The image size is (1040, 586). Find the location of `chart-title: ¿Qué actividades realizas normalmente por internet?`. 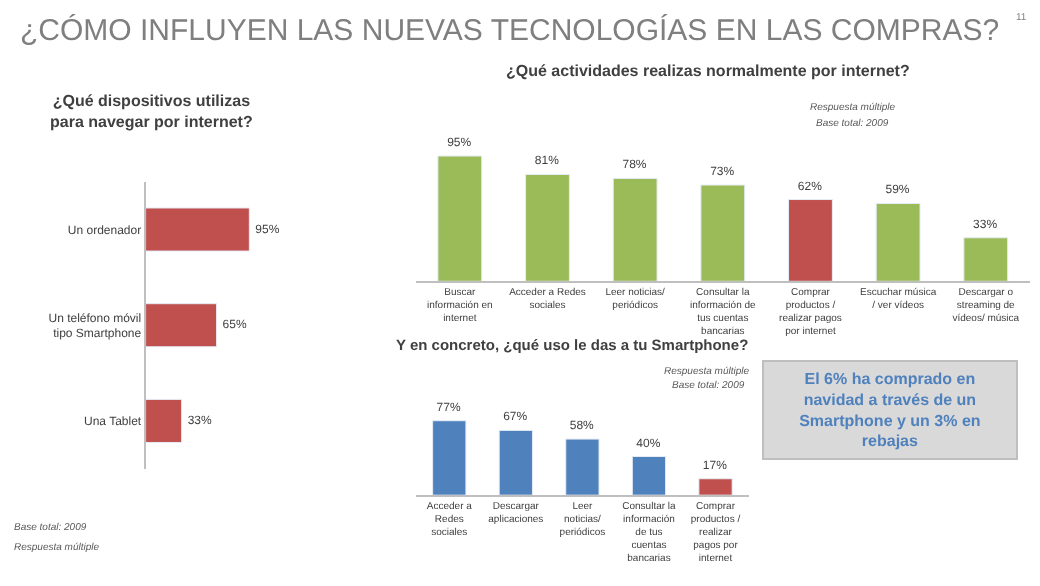

chart-title: ¿Qué actividades realizas normalmente por internet? is located at coordinates (708, 71).